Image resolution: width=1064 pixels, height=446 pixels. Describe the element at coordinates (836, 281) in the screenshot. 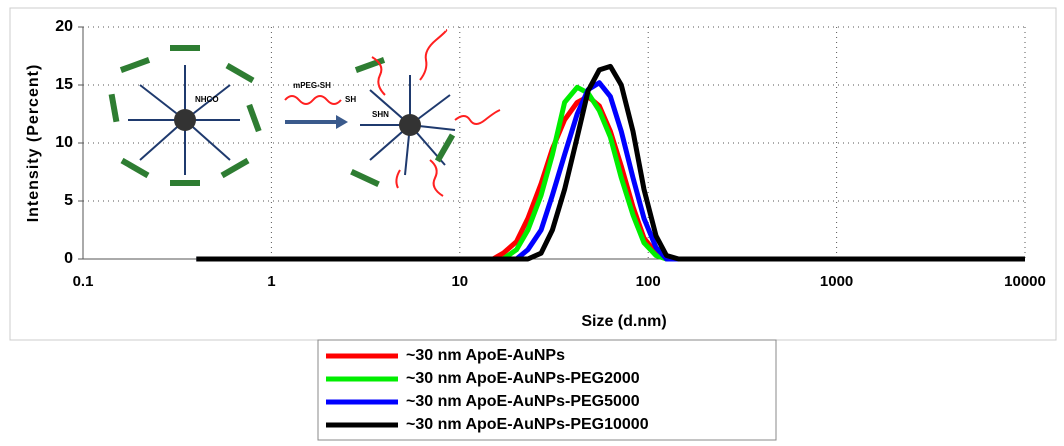

I see `x-tick-label: 1000` at that location.